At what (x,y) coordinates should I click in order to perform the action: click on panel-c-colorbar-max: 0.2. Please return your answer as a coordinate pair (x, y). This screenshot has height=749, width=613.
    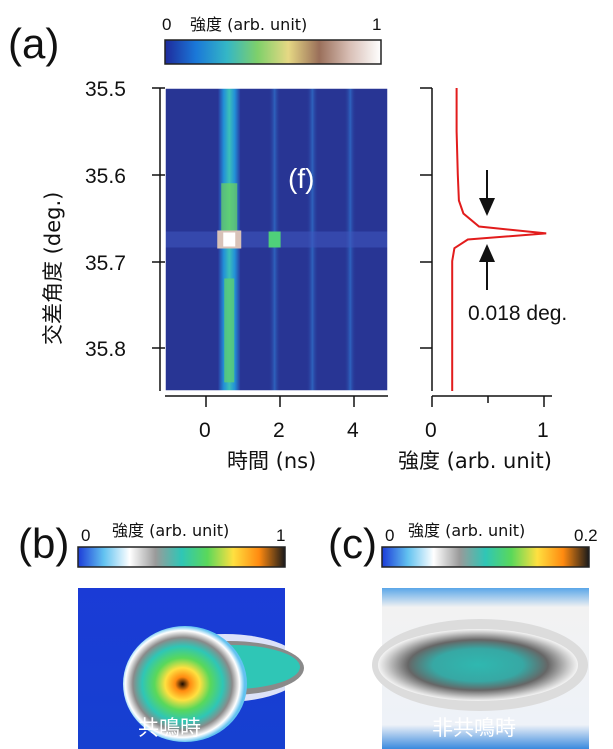
    Looking at the image, I should click on (586, 535).